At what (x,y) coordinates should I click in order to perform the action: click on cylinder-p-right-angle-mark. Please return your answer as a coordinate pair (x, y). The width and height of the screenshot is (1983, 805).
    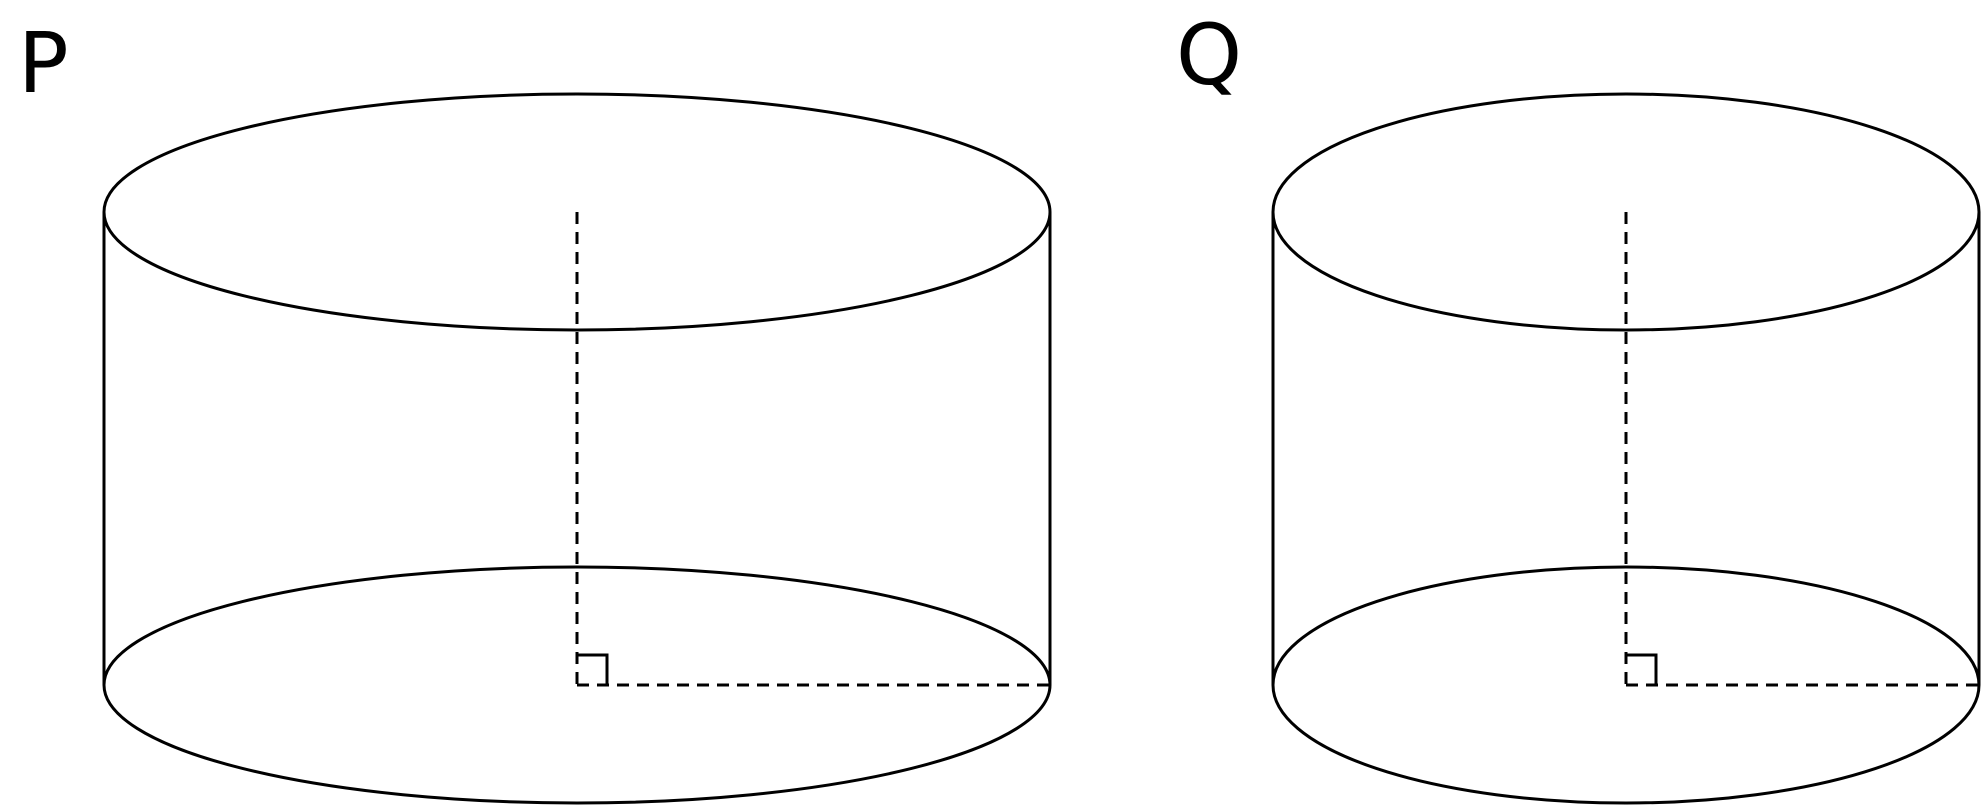
    Looking at the image, I should click on (593, 669).